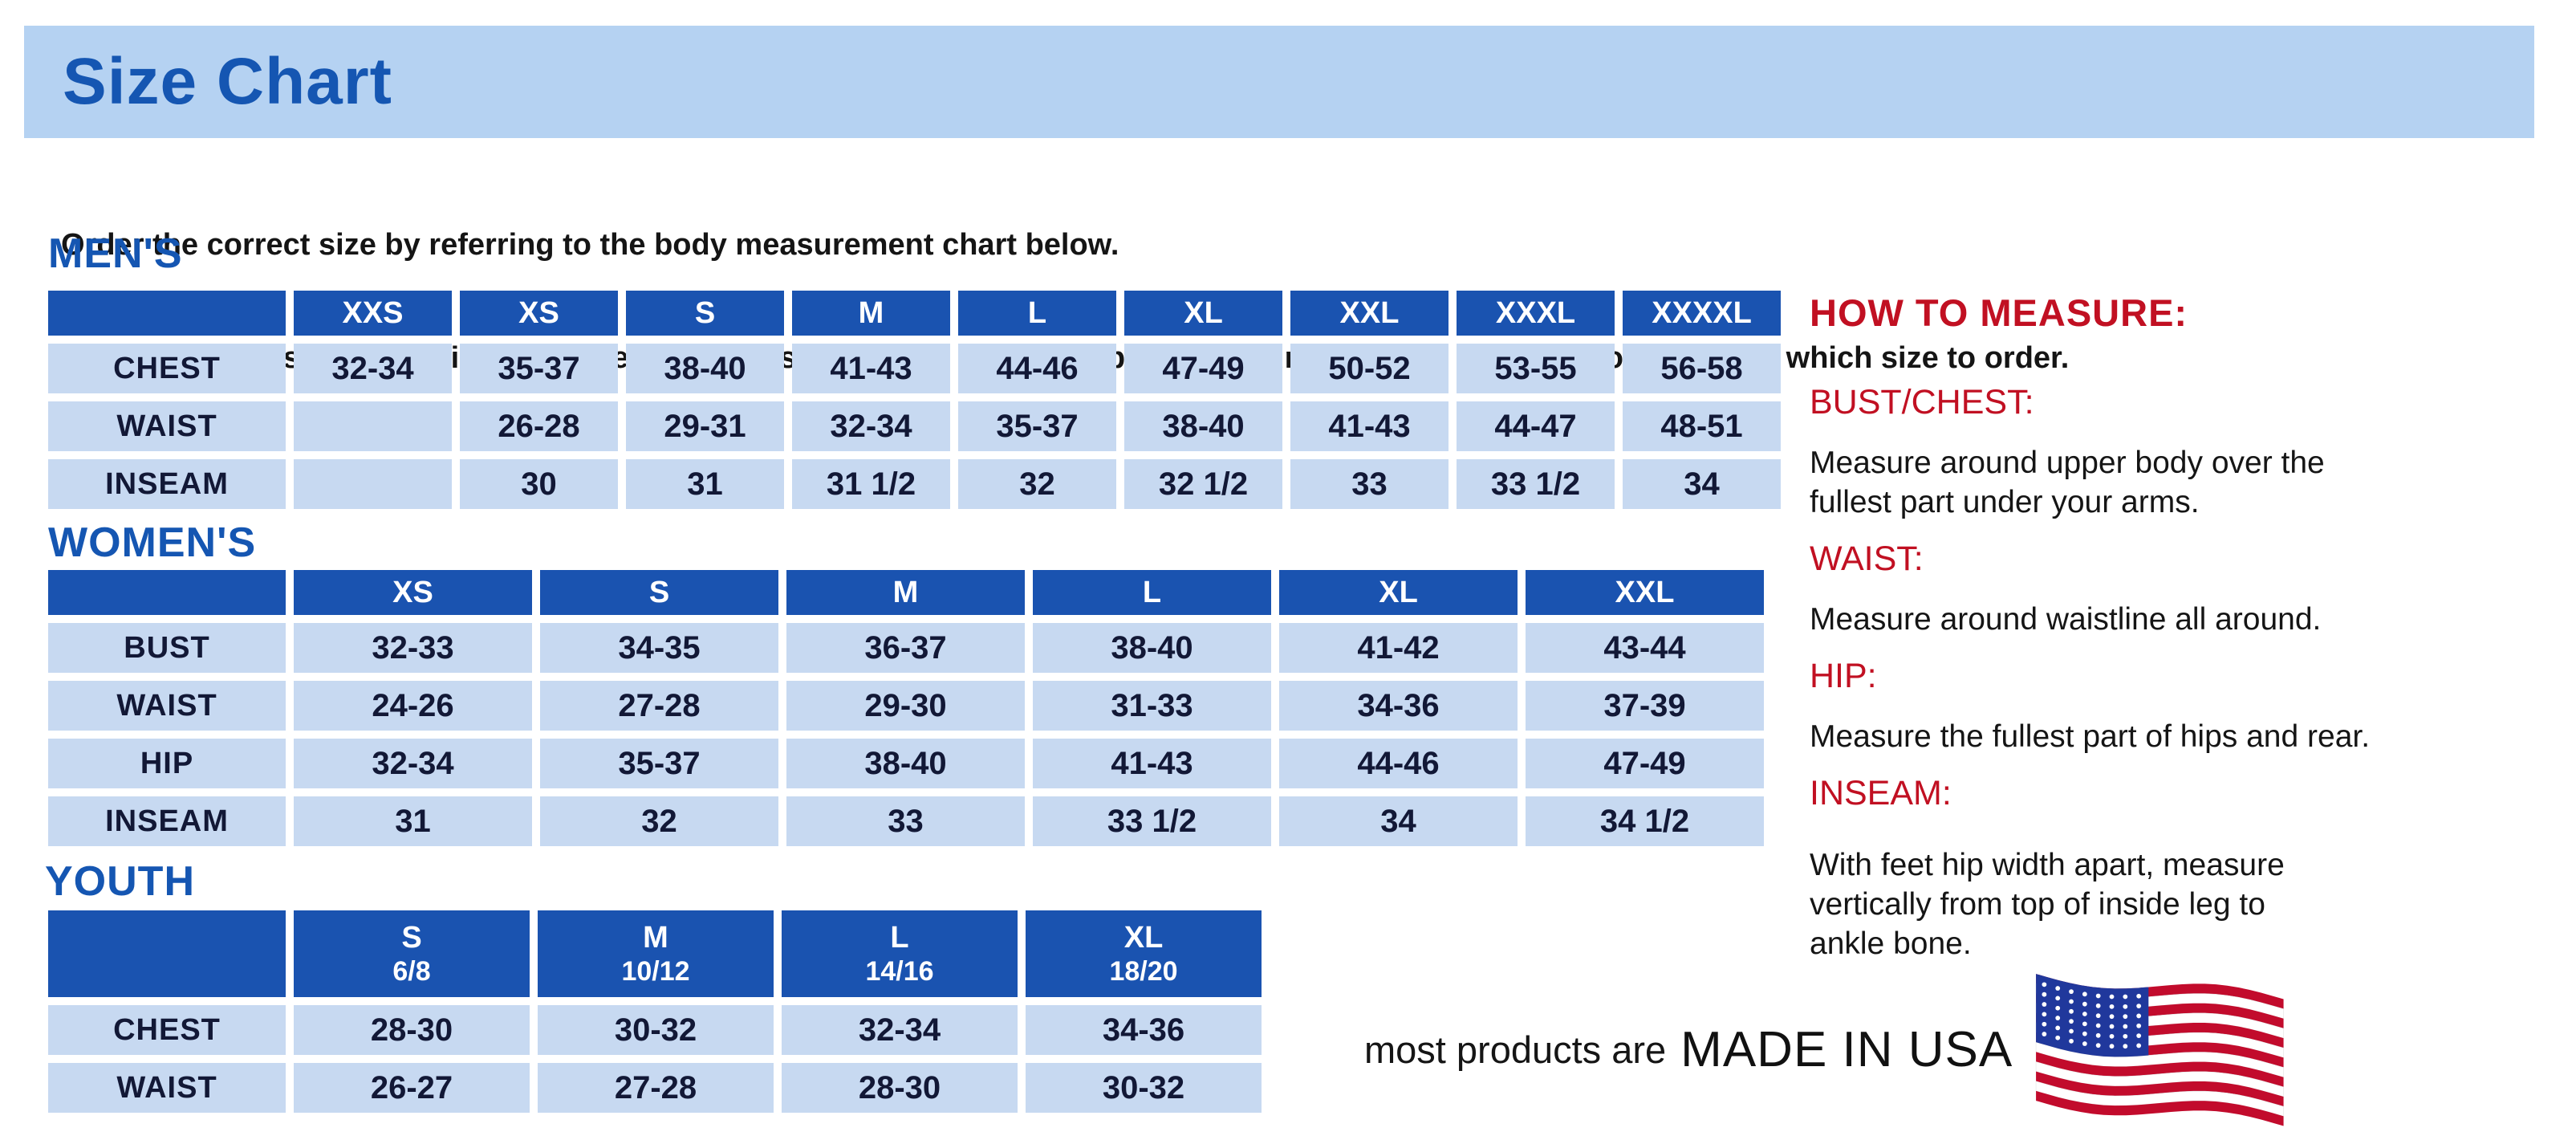 This screenshot has height=1136, width=2576. Describe the element at coordinates (1152, 706) in the screenshot. I see `womens-size-value: 31-33` at that location.